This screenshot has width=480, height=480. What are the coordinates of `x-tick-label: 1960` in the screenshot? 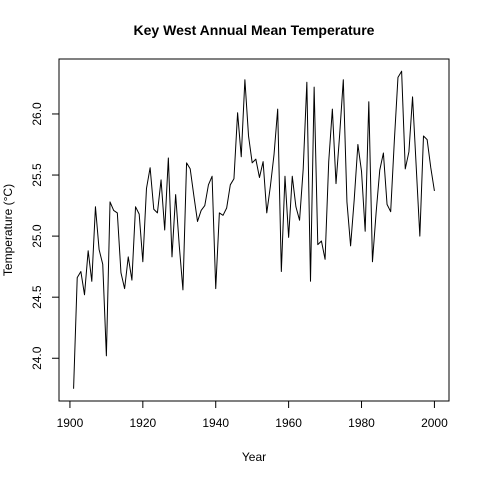 It's located at (288, 423).